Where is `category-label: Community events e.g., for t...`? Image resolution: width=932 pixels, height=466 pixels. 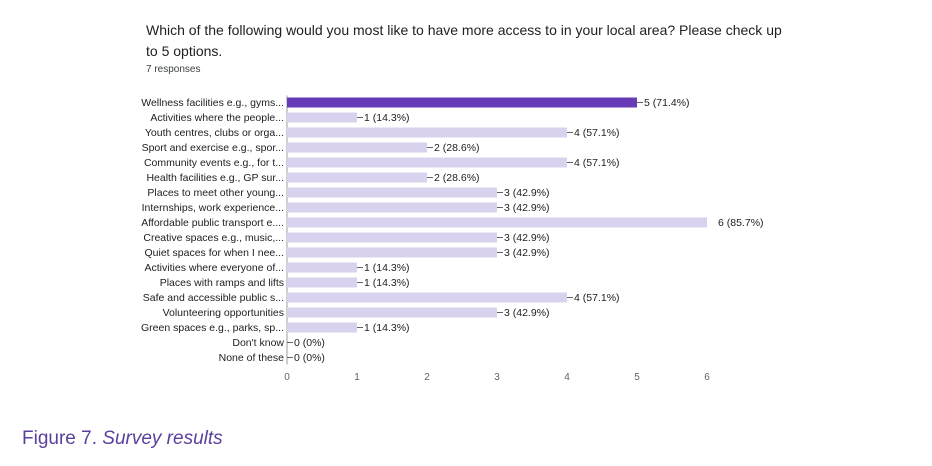
category-label: Community events e.g., for t... is located at coordinates (214, 163).